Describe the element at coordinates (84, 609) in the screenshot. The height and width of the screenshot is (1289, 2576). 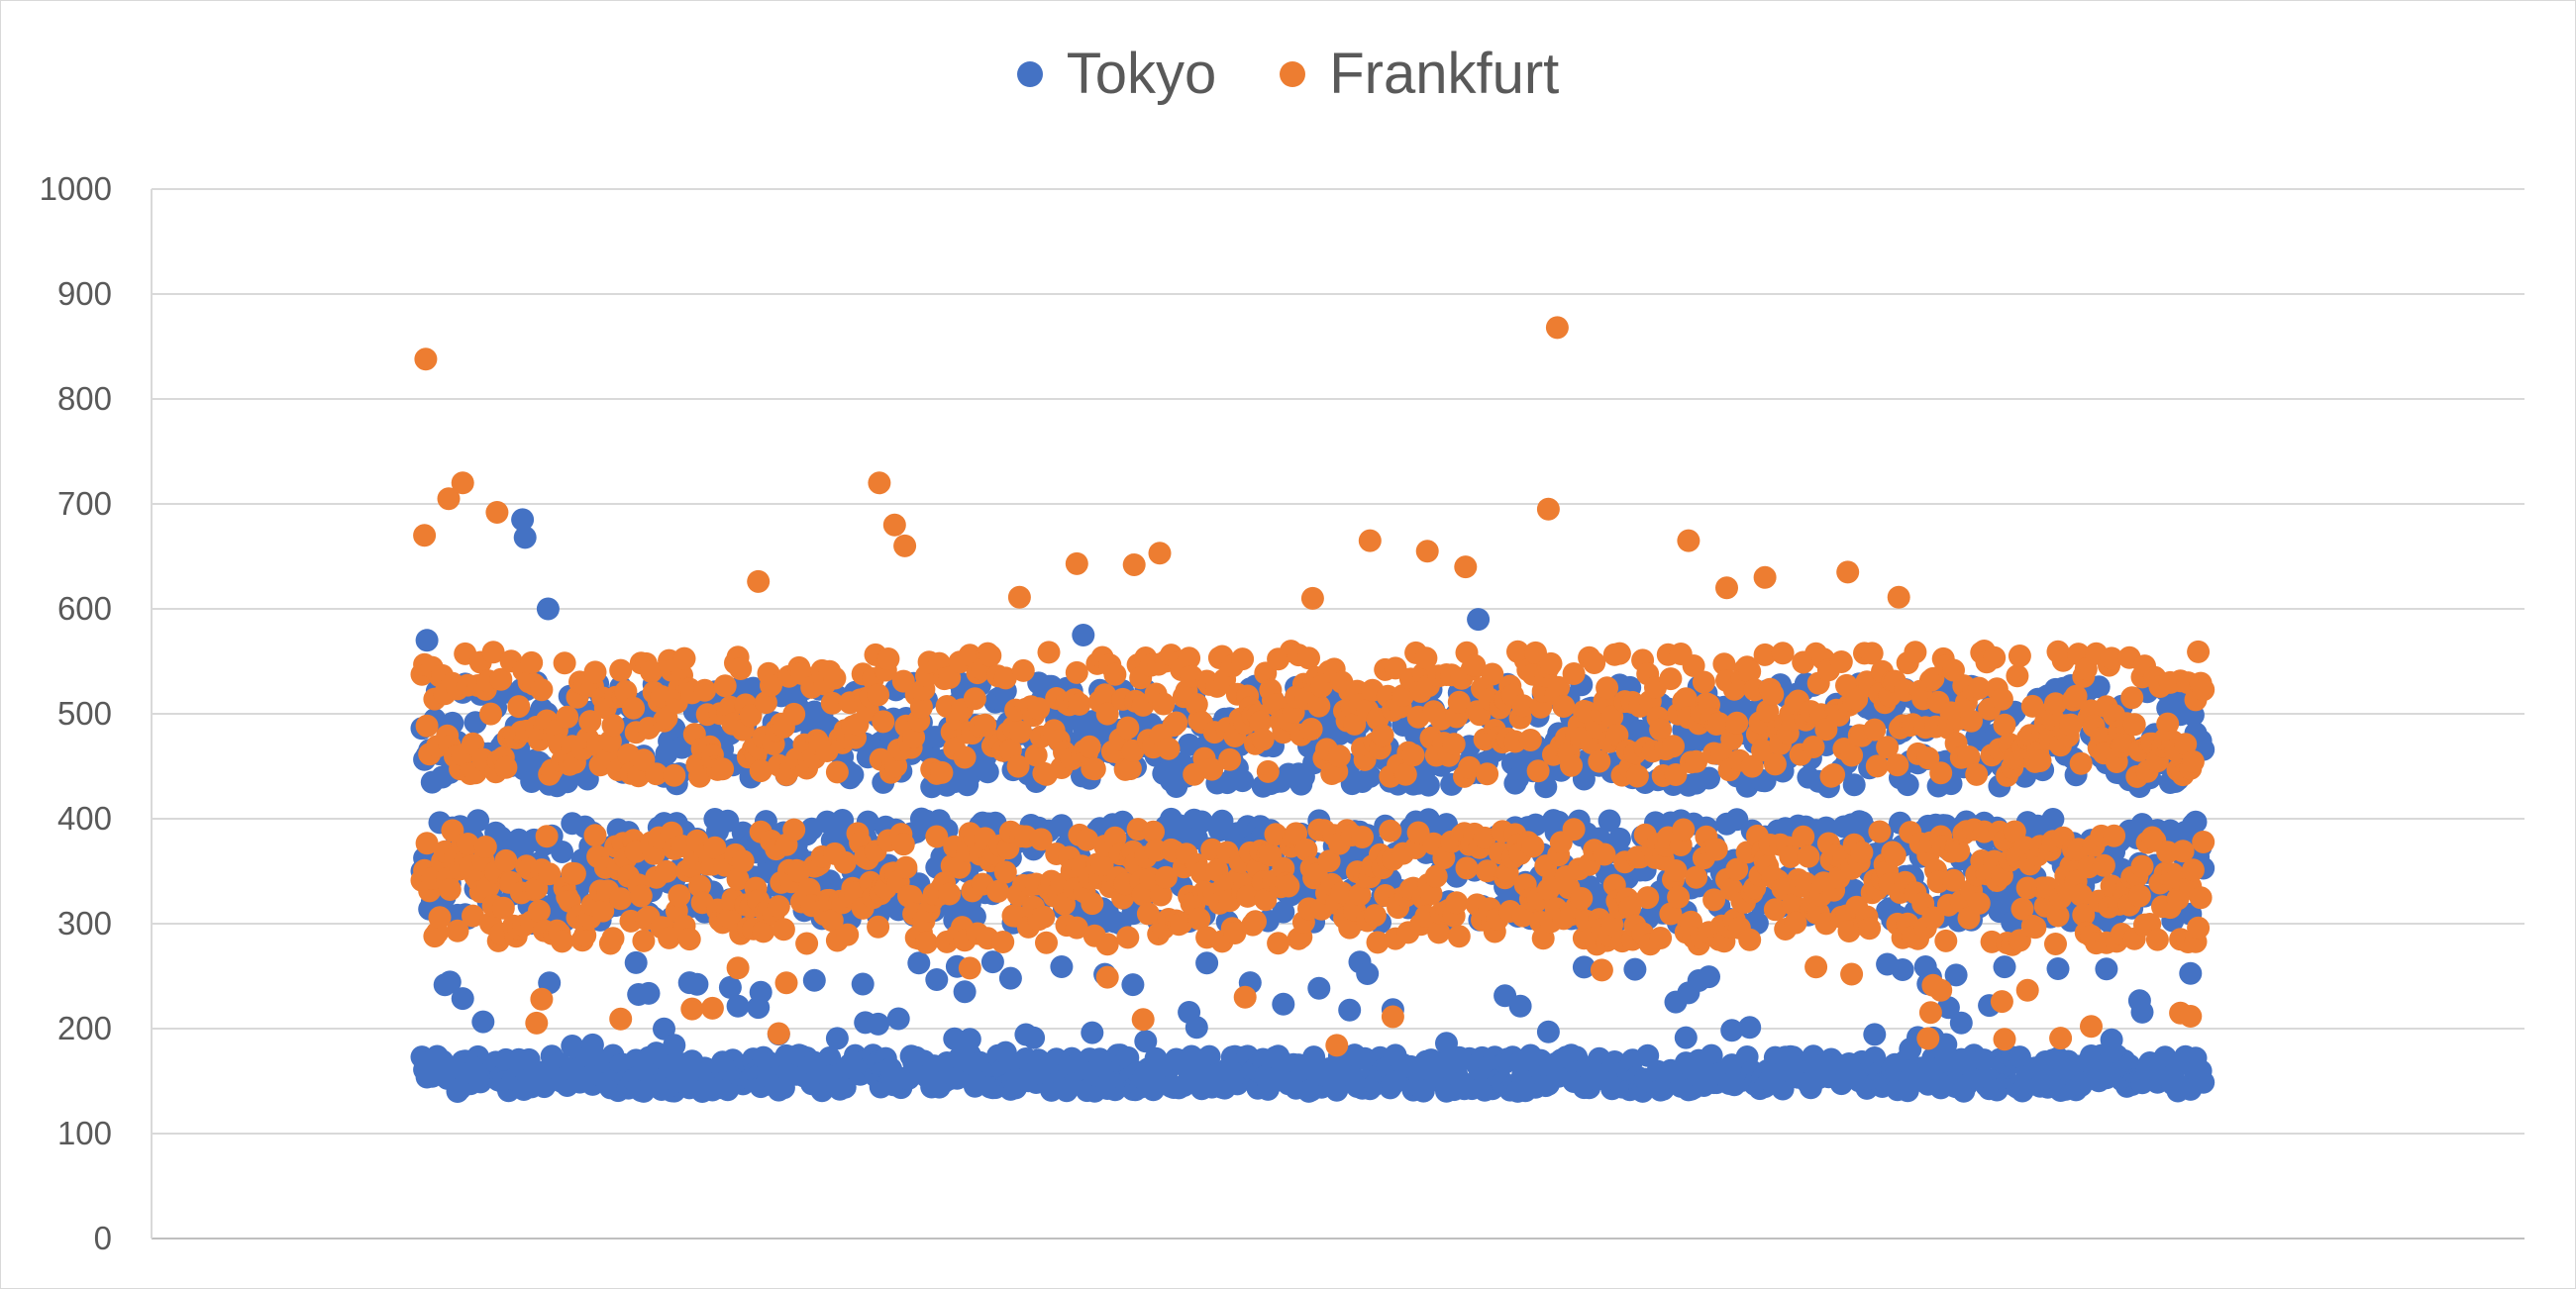
I see `y-tick-label: 600` at that location.